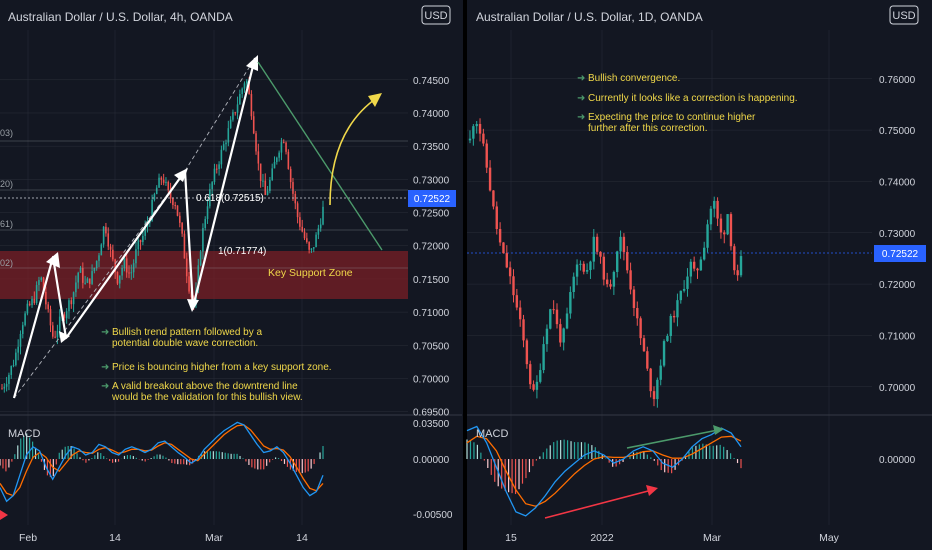 This screenshot has width=932, height=550. Describe the element at coordinates (163, 538) in the screenshot. I see `left-time-axis: Feb 14 Mar 14` at that location.